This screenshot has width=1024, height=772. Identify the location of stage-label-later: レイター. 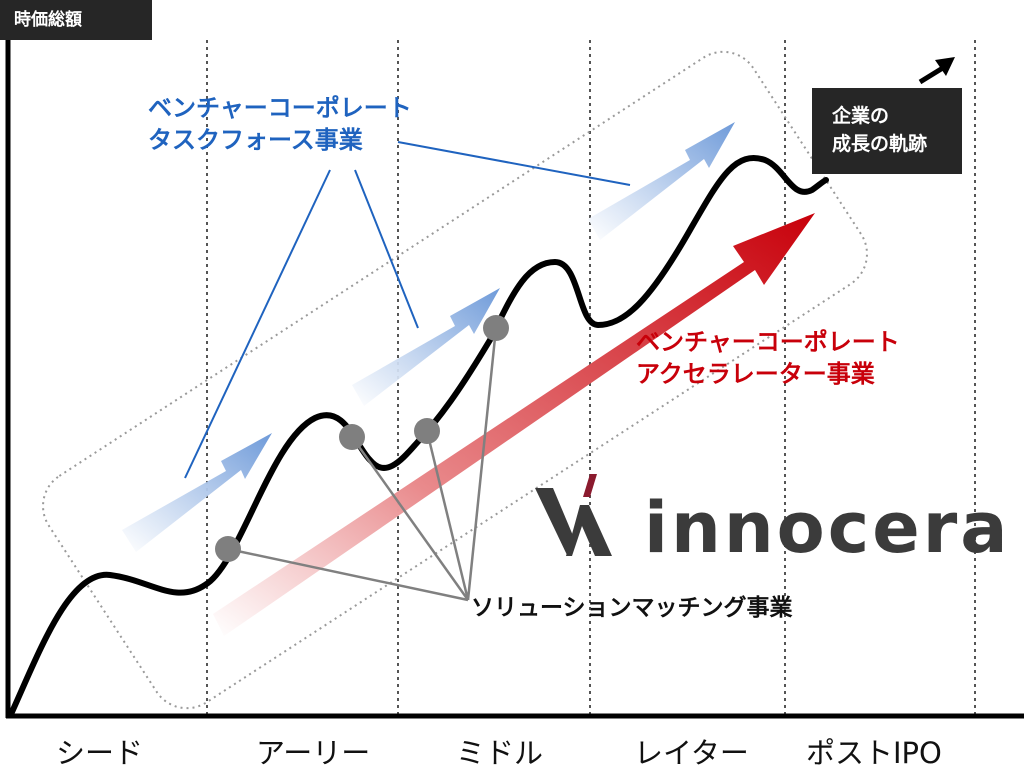
(691, 753).